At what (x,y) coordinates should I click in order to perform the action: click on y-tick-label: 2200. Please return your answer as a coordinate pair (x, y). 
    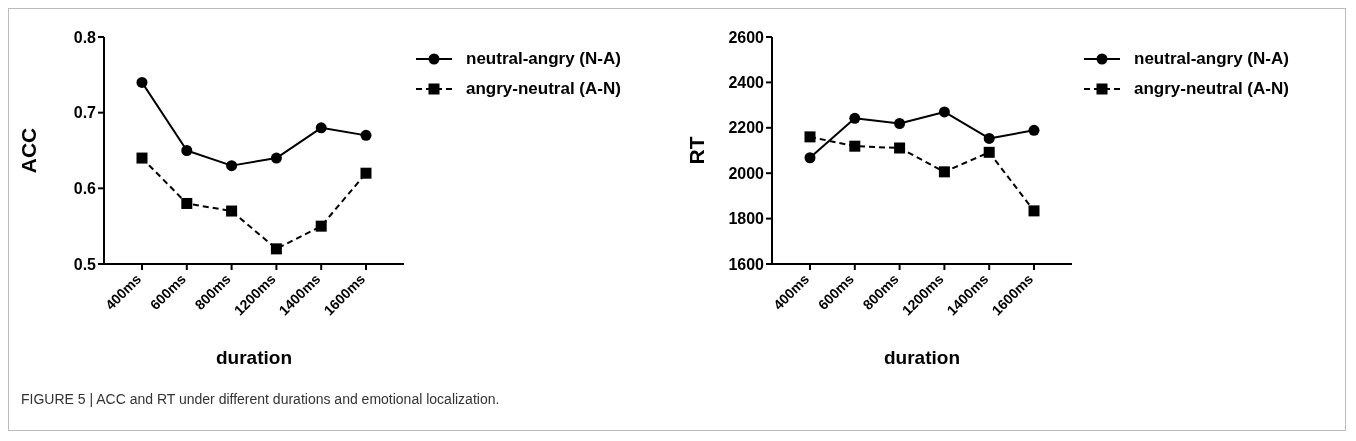
    Looking at the image, I should click on (746, 128).